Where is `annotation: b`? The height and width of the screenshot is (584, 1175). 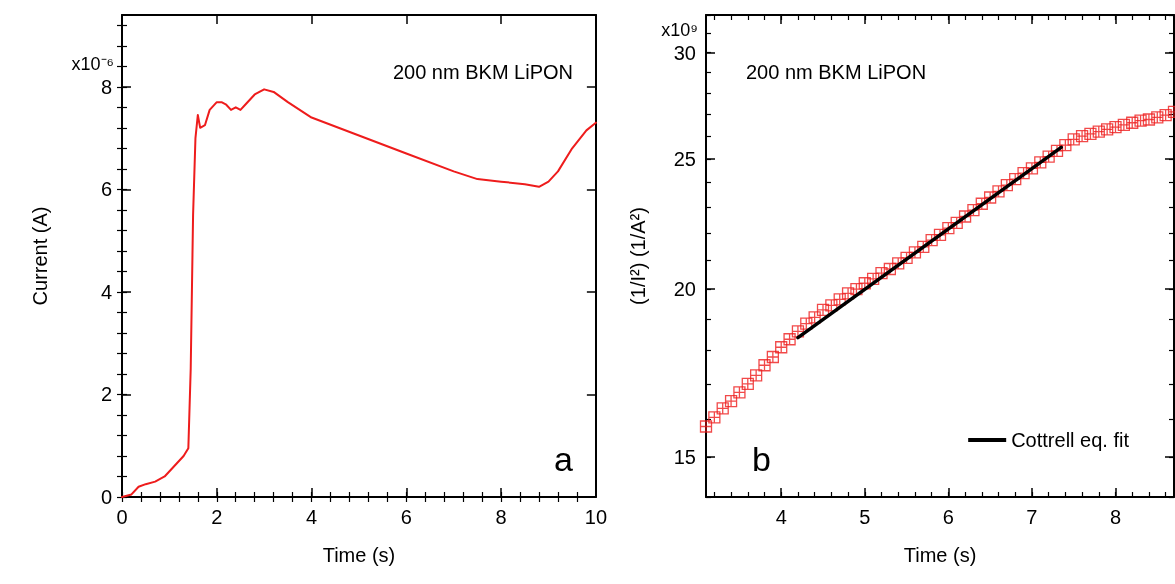
annotation: b is located at coordinates (761, 459).